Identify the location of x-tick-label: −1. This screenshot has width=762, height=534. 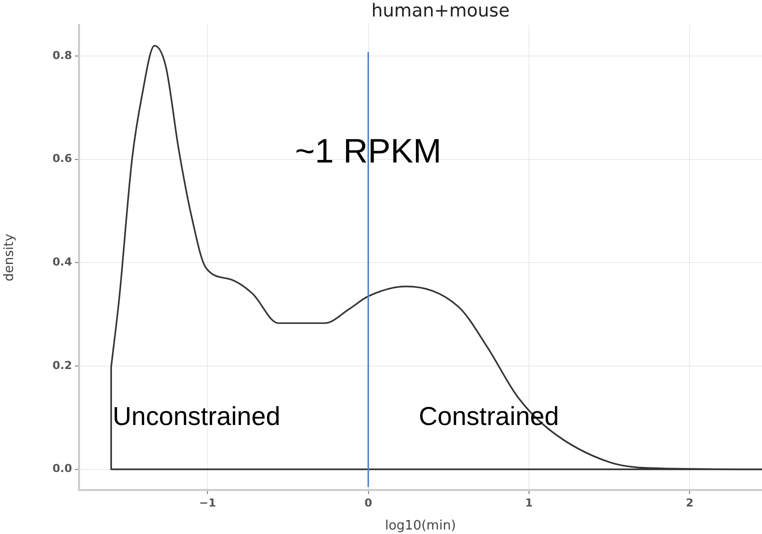
(207, 503).